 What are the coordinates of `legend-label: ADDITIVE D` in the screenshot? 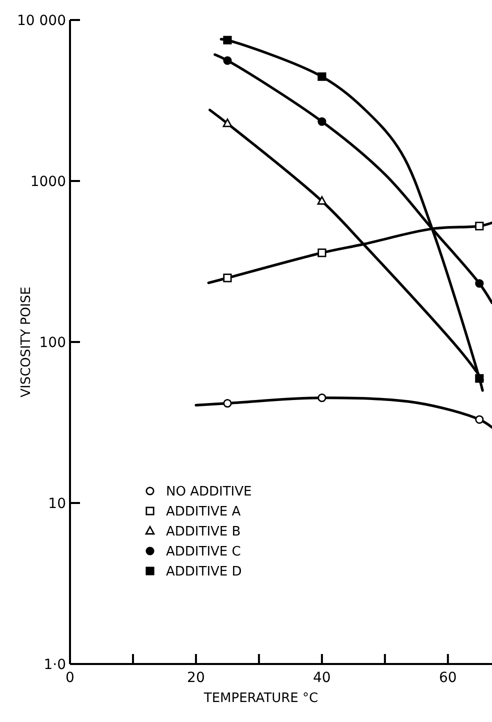 It's located at (204, 572).